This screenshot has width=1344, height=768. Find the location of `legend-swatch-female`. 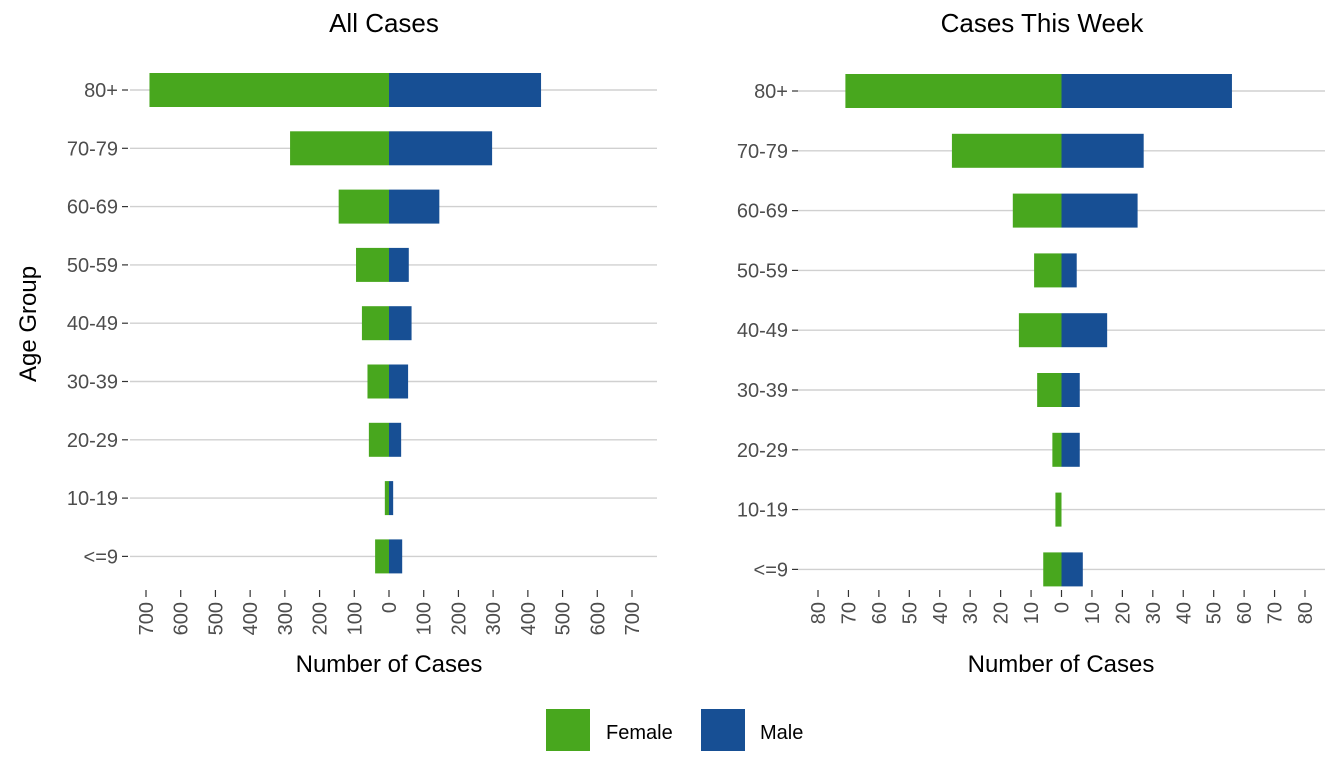

legend-swatch-female is located at coordinates (568, 730).